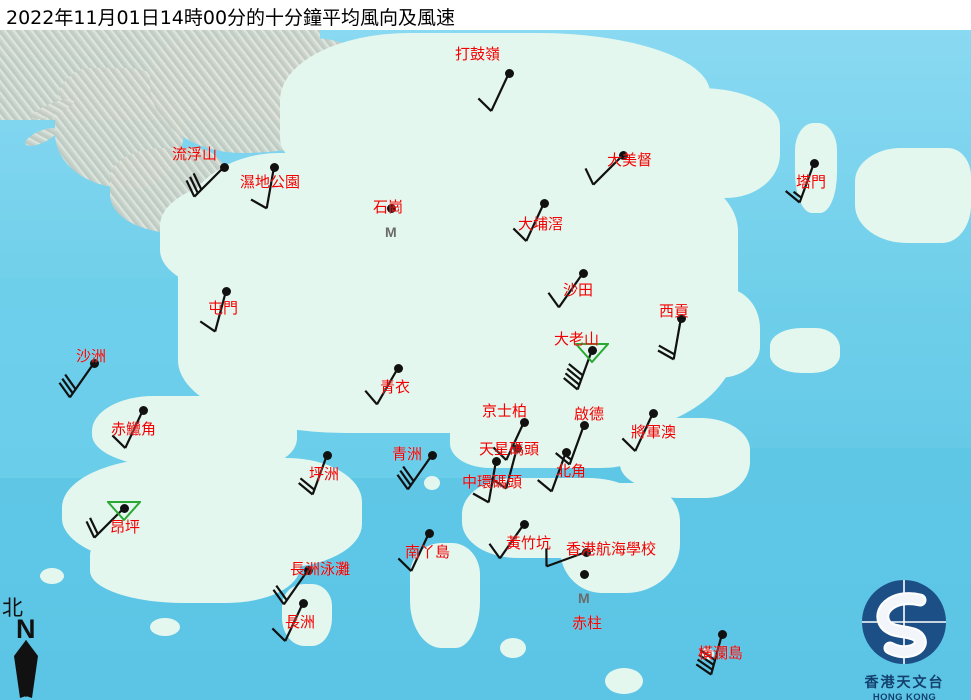 This screenshot has width=971, height=700. What do you see at coordinates (589, 414) in the screenshot?
I see `station-label: 啟德` at bounding box center [589, 414].